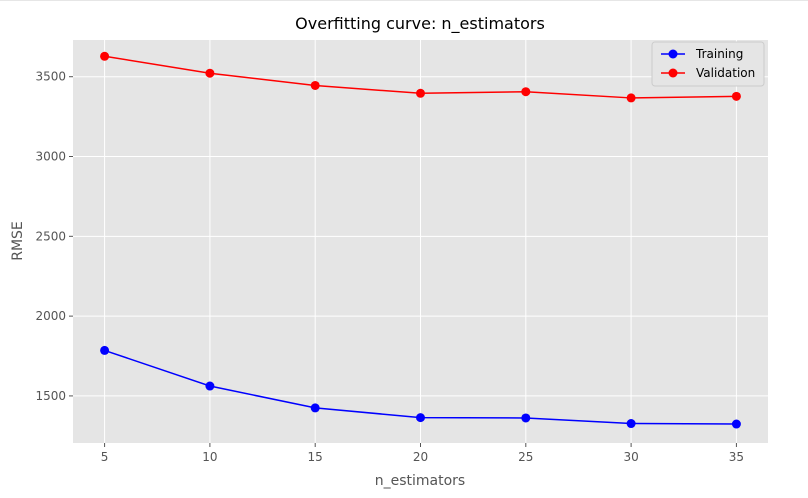 The width and height of the screenshot is (808, 498). What do you see at coordinates (420, 24) in the screenshot?
I see `chart-title: Overfitting curve: n_estimators` at bounding box center [420, 24].